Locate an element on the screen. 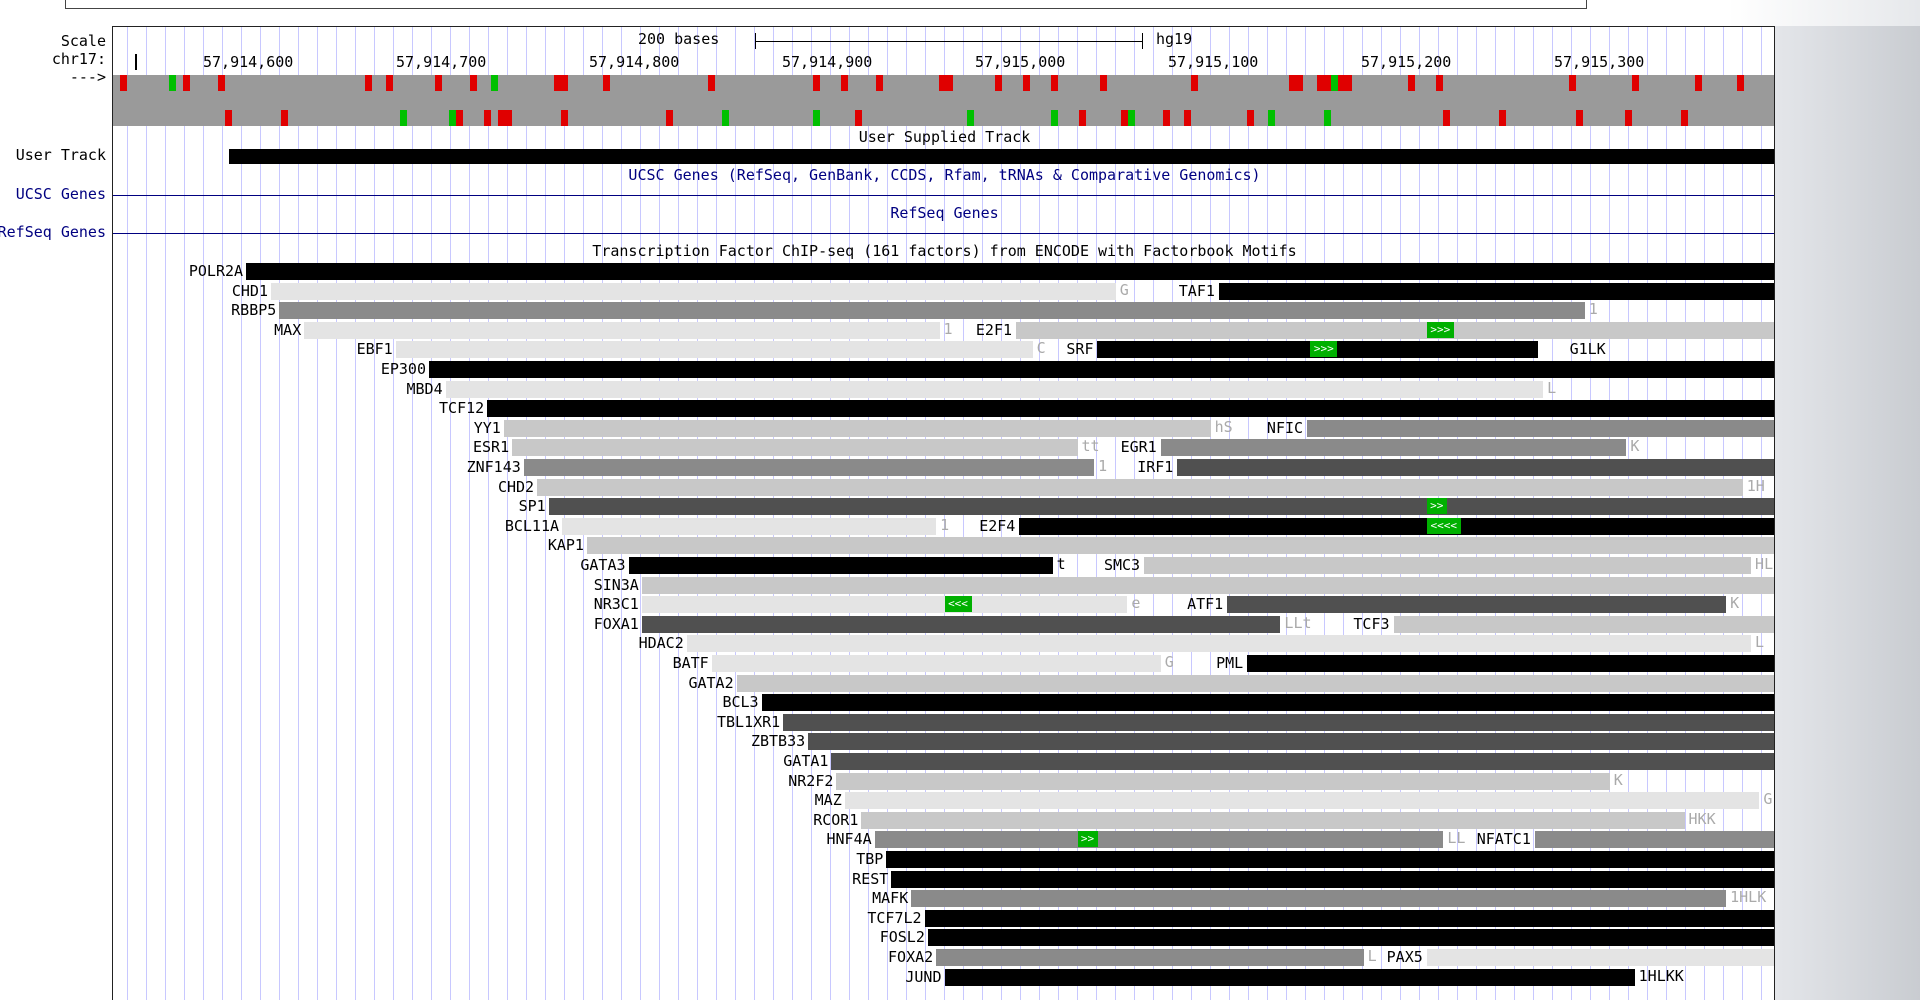 Image resolution: width=1920 pixels, height=1000 pixels. tf-label: RCOR1 is located at coordinates (836, 819).